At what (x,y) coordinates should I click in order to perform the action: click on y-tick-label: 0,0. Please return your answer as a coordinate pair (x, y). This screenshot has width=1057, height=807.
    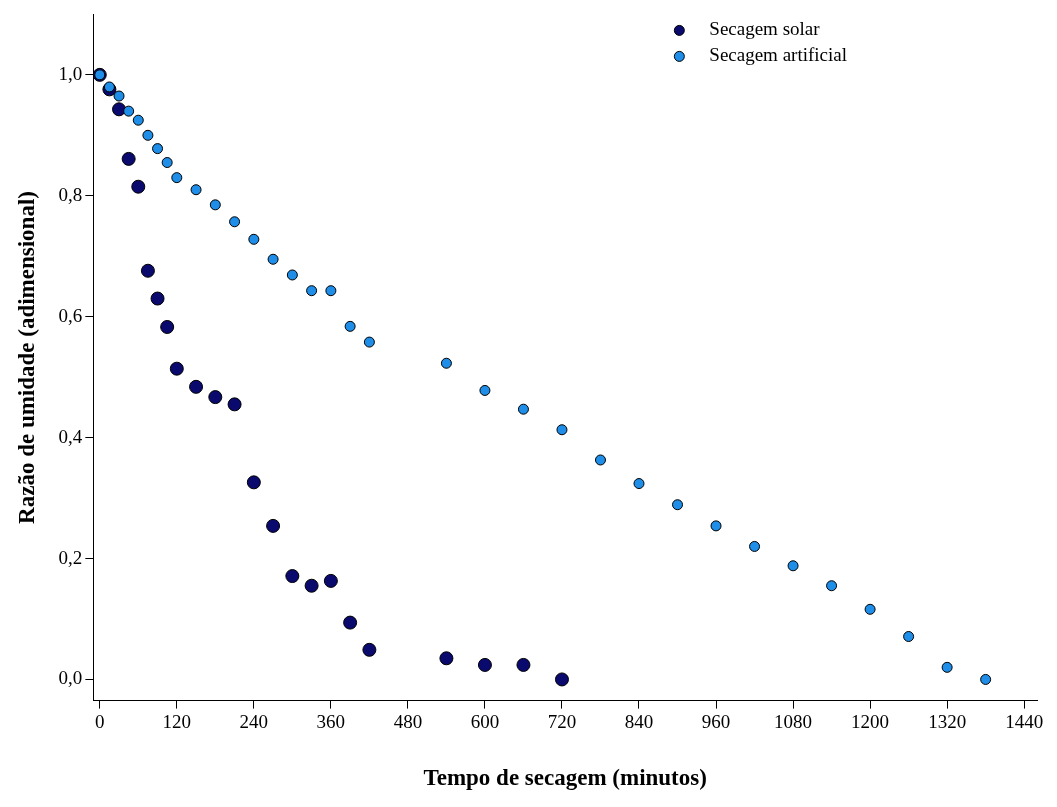
    Looking at the image, I should click on (70, 678).